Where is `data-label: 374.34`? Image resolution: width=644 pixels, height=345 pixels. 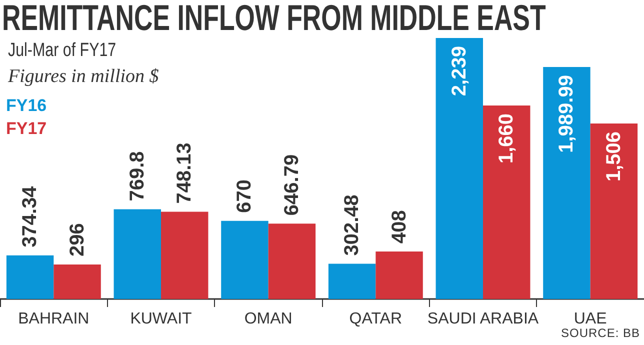
data-label: 374.34 is located at coordinates (30, 216).